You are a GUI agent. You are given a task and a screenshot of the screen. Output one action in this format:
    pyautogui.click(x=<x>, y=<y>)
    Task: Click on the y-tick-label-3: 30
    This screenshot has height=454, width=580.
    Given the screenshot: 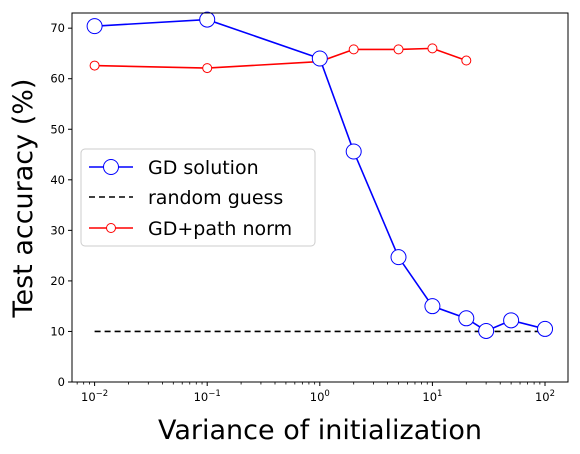 What is the action you would take?
    pyautogui.click(x=57, y=230)
    